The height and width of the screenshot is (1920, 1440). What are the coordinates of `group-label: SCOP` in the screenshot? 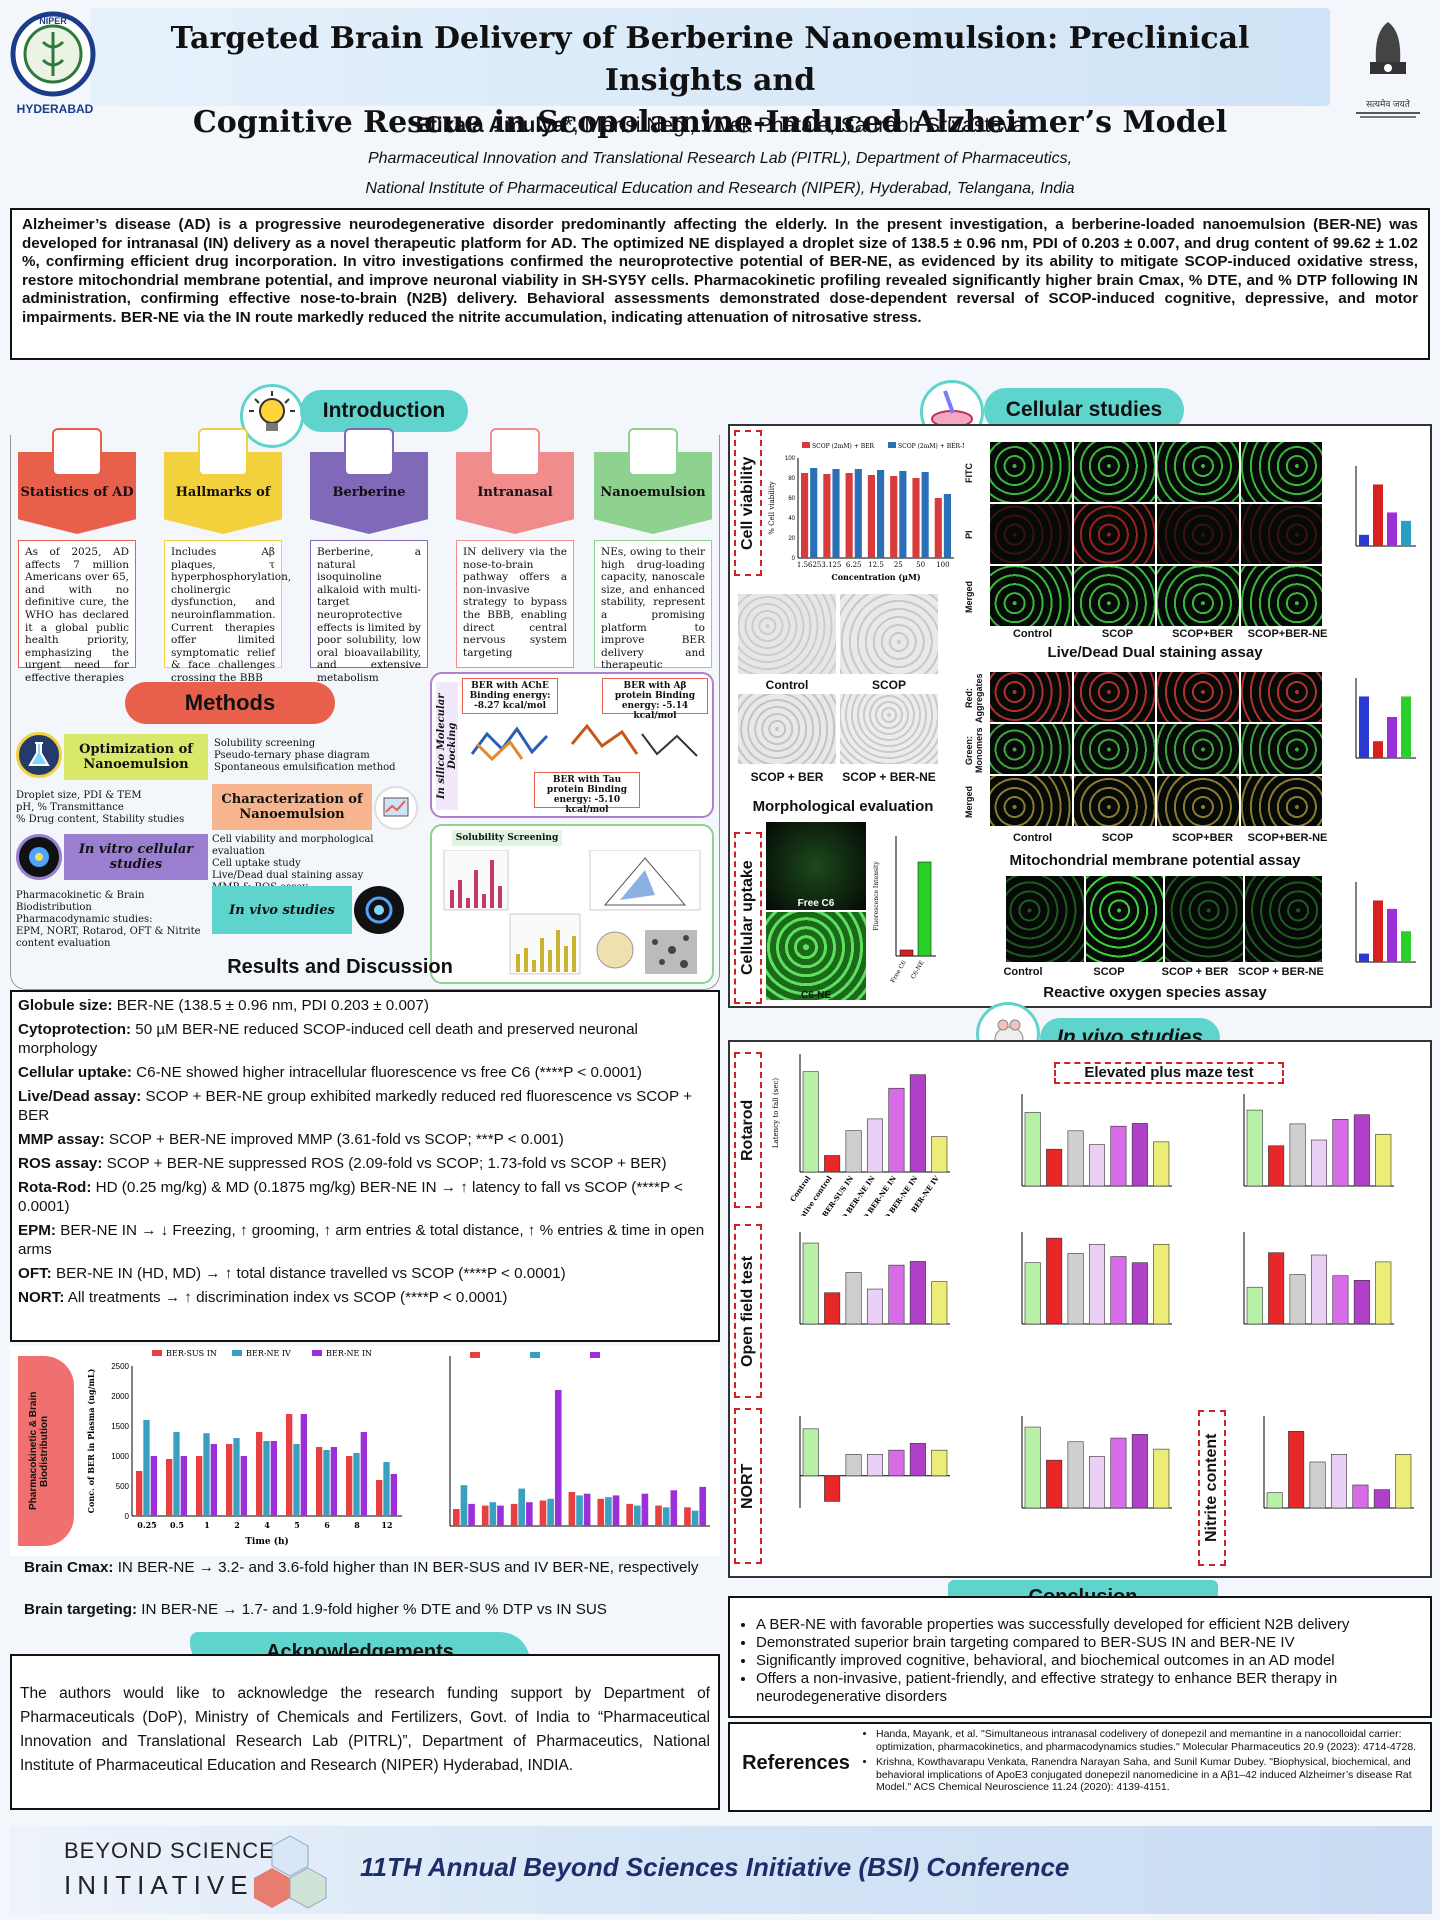 It's located at (1109, 972).